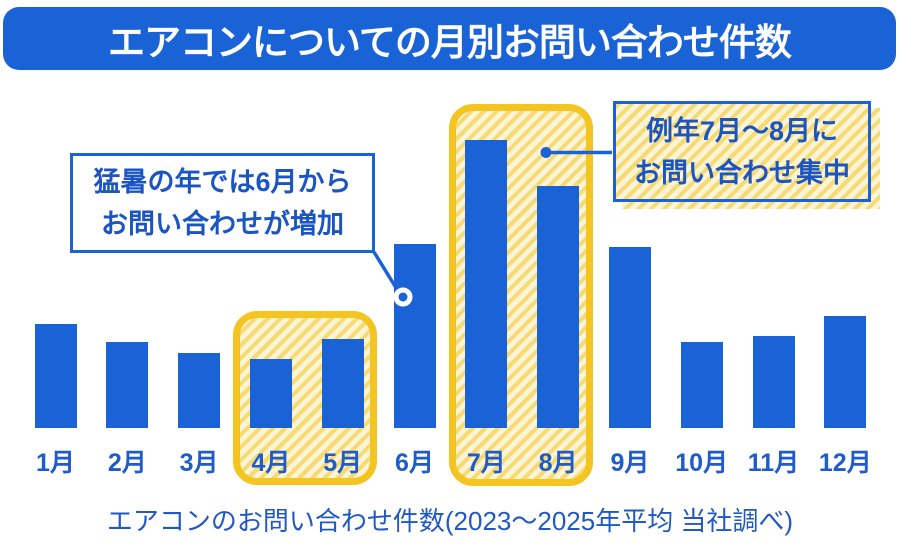 This screenshot has width=900, height=555. Describe the element at coordinates (701, 385) in the screenshot. I see `bar-10月` at that location.